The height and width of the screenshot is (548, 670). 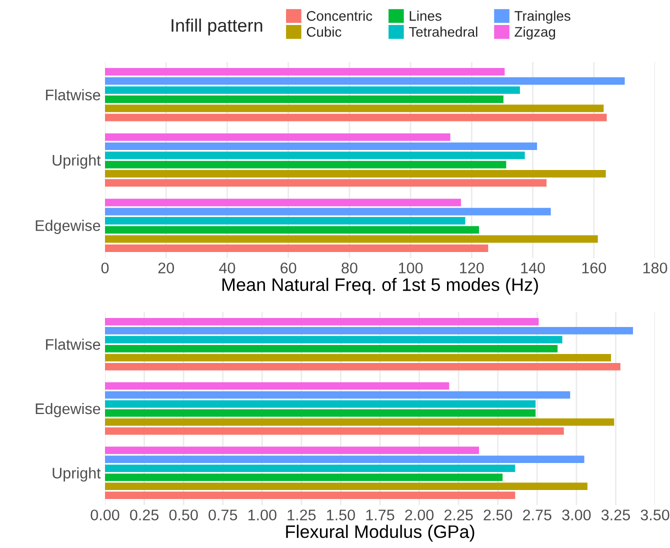 What do you see at coordinates (615, 515) in the screenshot?
I see `x-tick-label: 3.25` at bounding box center [615, 515].